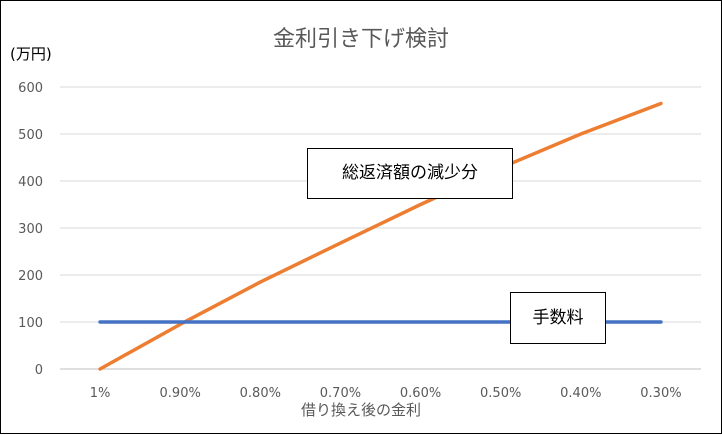 This screenshot has width=722, height=435. Describe the element at coordinates (558, 318) in the screenshot. I see `callout-fee: 手数料` at that location.